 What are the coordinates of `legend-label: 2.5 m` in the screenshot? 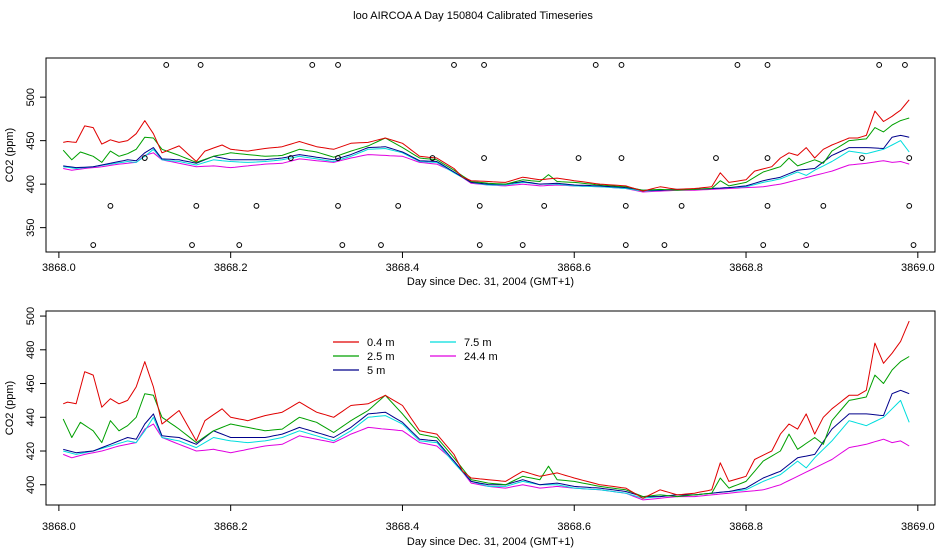 It's located at (381, 357).